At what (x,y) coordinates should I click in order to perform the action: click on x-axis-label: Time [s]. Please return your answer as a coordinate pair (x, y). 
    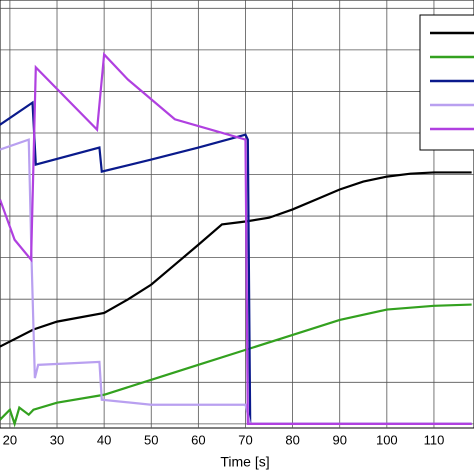
    Looking at the image, I should click on (244, 462).